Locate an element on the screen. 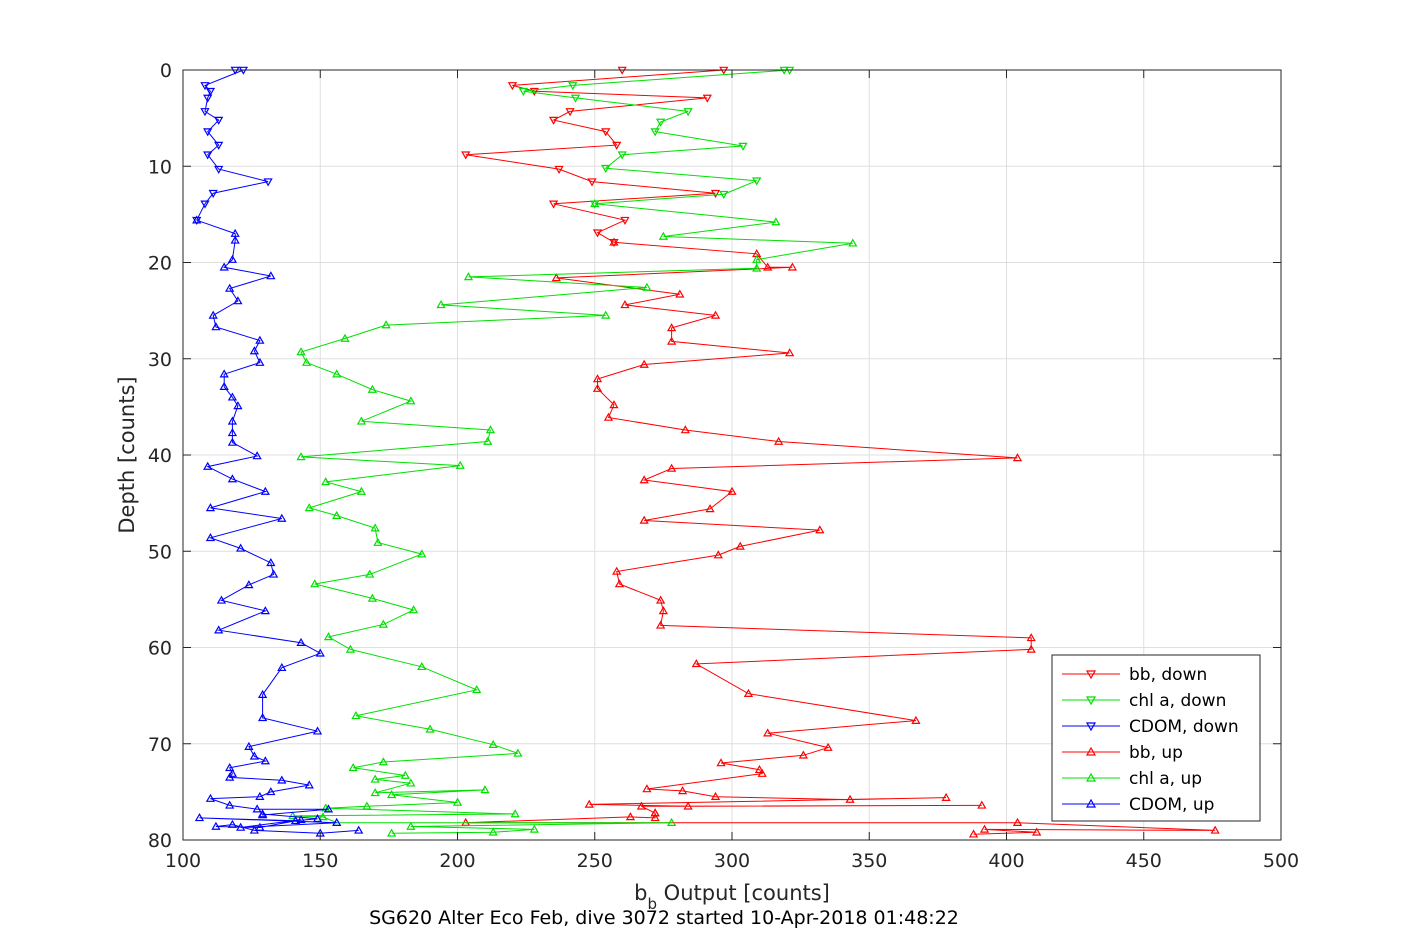 This screenshot has width=1417, height=945. series-cdom-up is located at coordinates (278, 526).